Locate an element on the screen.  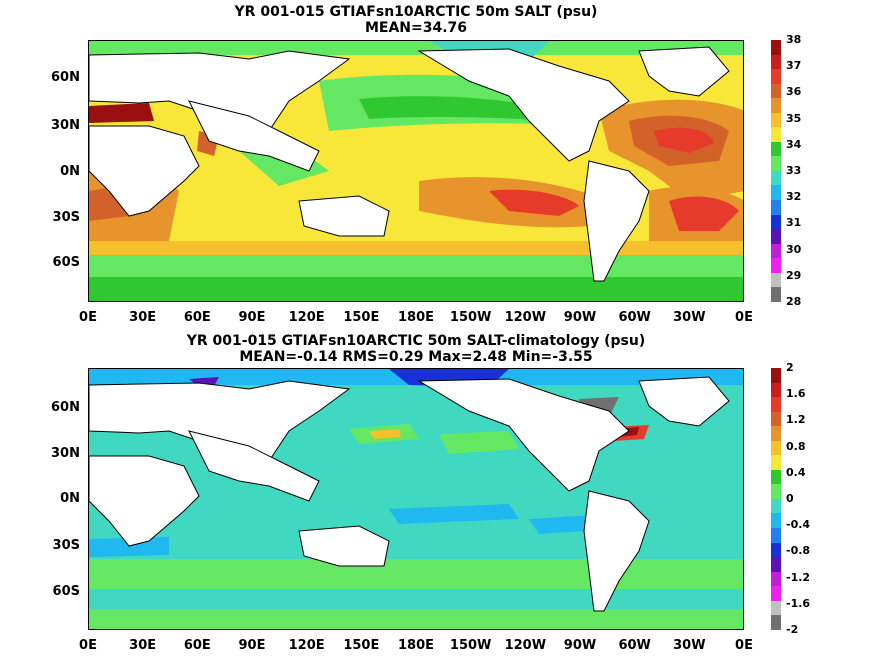
colorbar-label-p1: 29 is located at coordinates (794, 275).